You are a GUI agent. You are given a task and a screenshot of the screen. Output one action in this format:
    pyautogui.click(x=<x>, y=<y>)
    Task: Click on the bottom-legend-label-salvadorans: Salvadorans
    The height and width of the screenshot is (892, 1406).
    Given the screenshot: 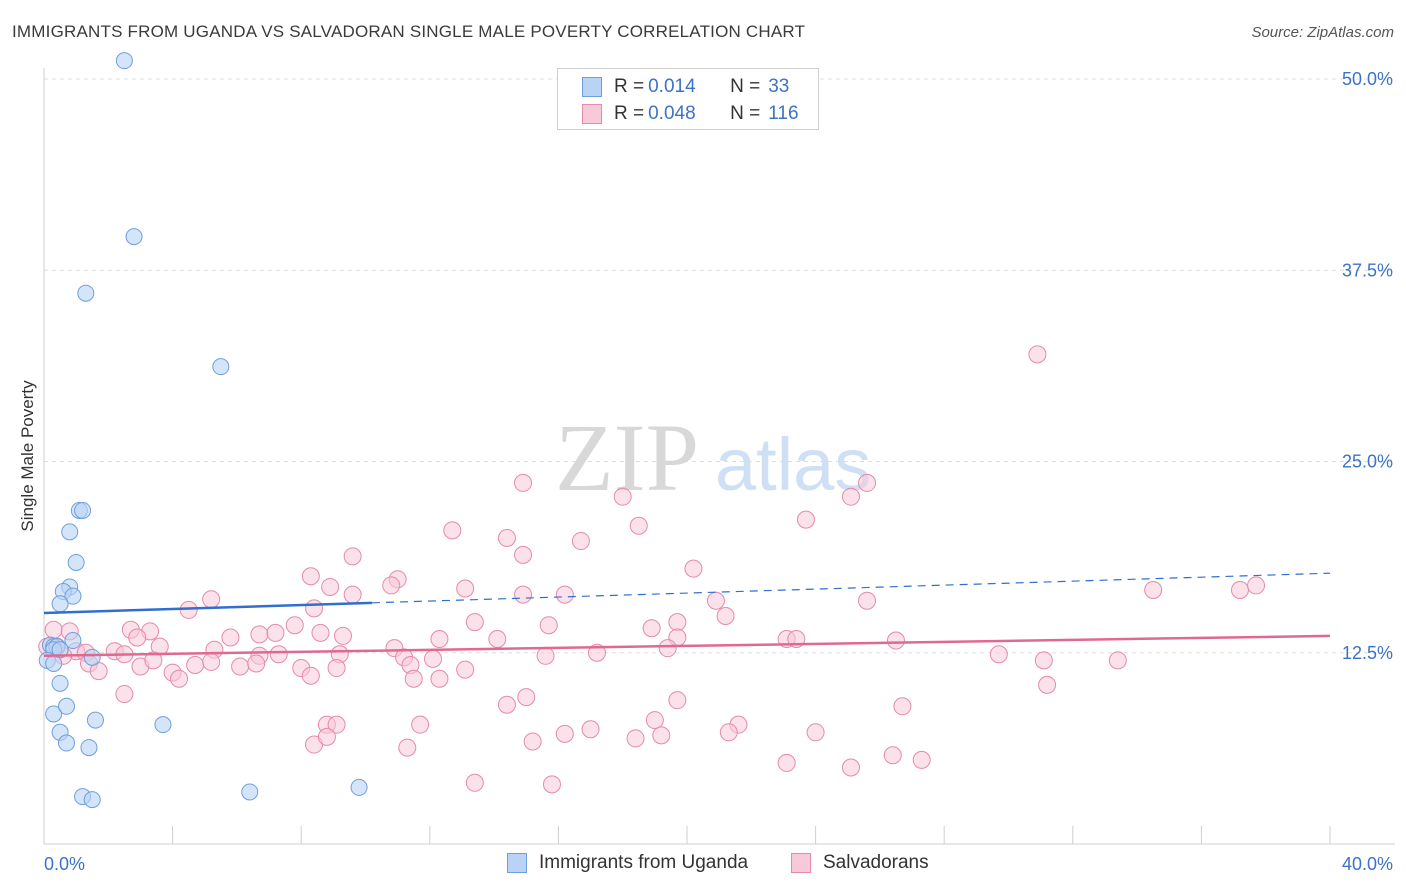 What is the action you would take?
    pyautogui.click(x=876, y=862)
    